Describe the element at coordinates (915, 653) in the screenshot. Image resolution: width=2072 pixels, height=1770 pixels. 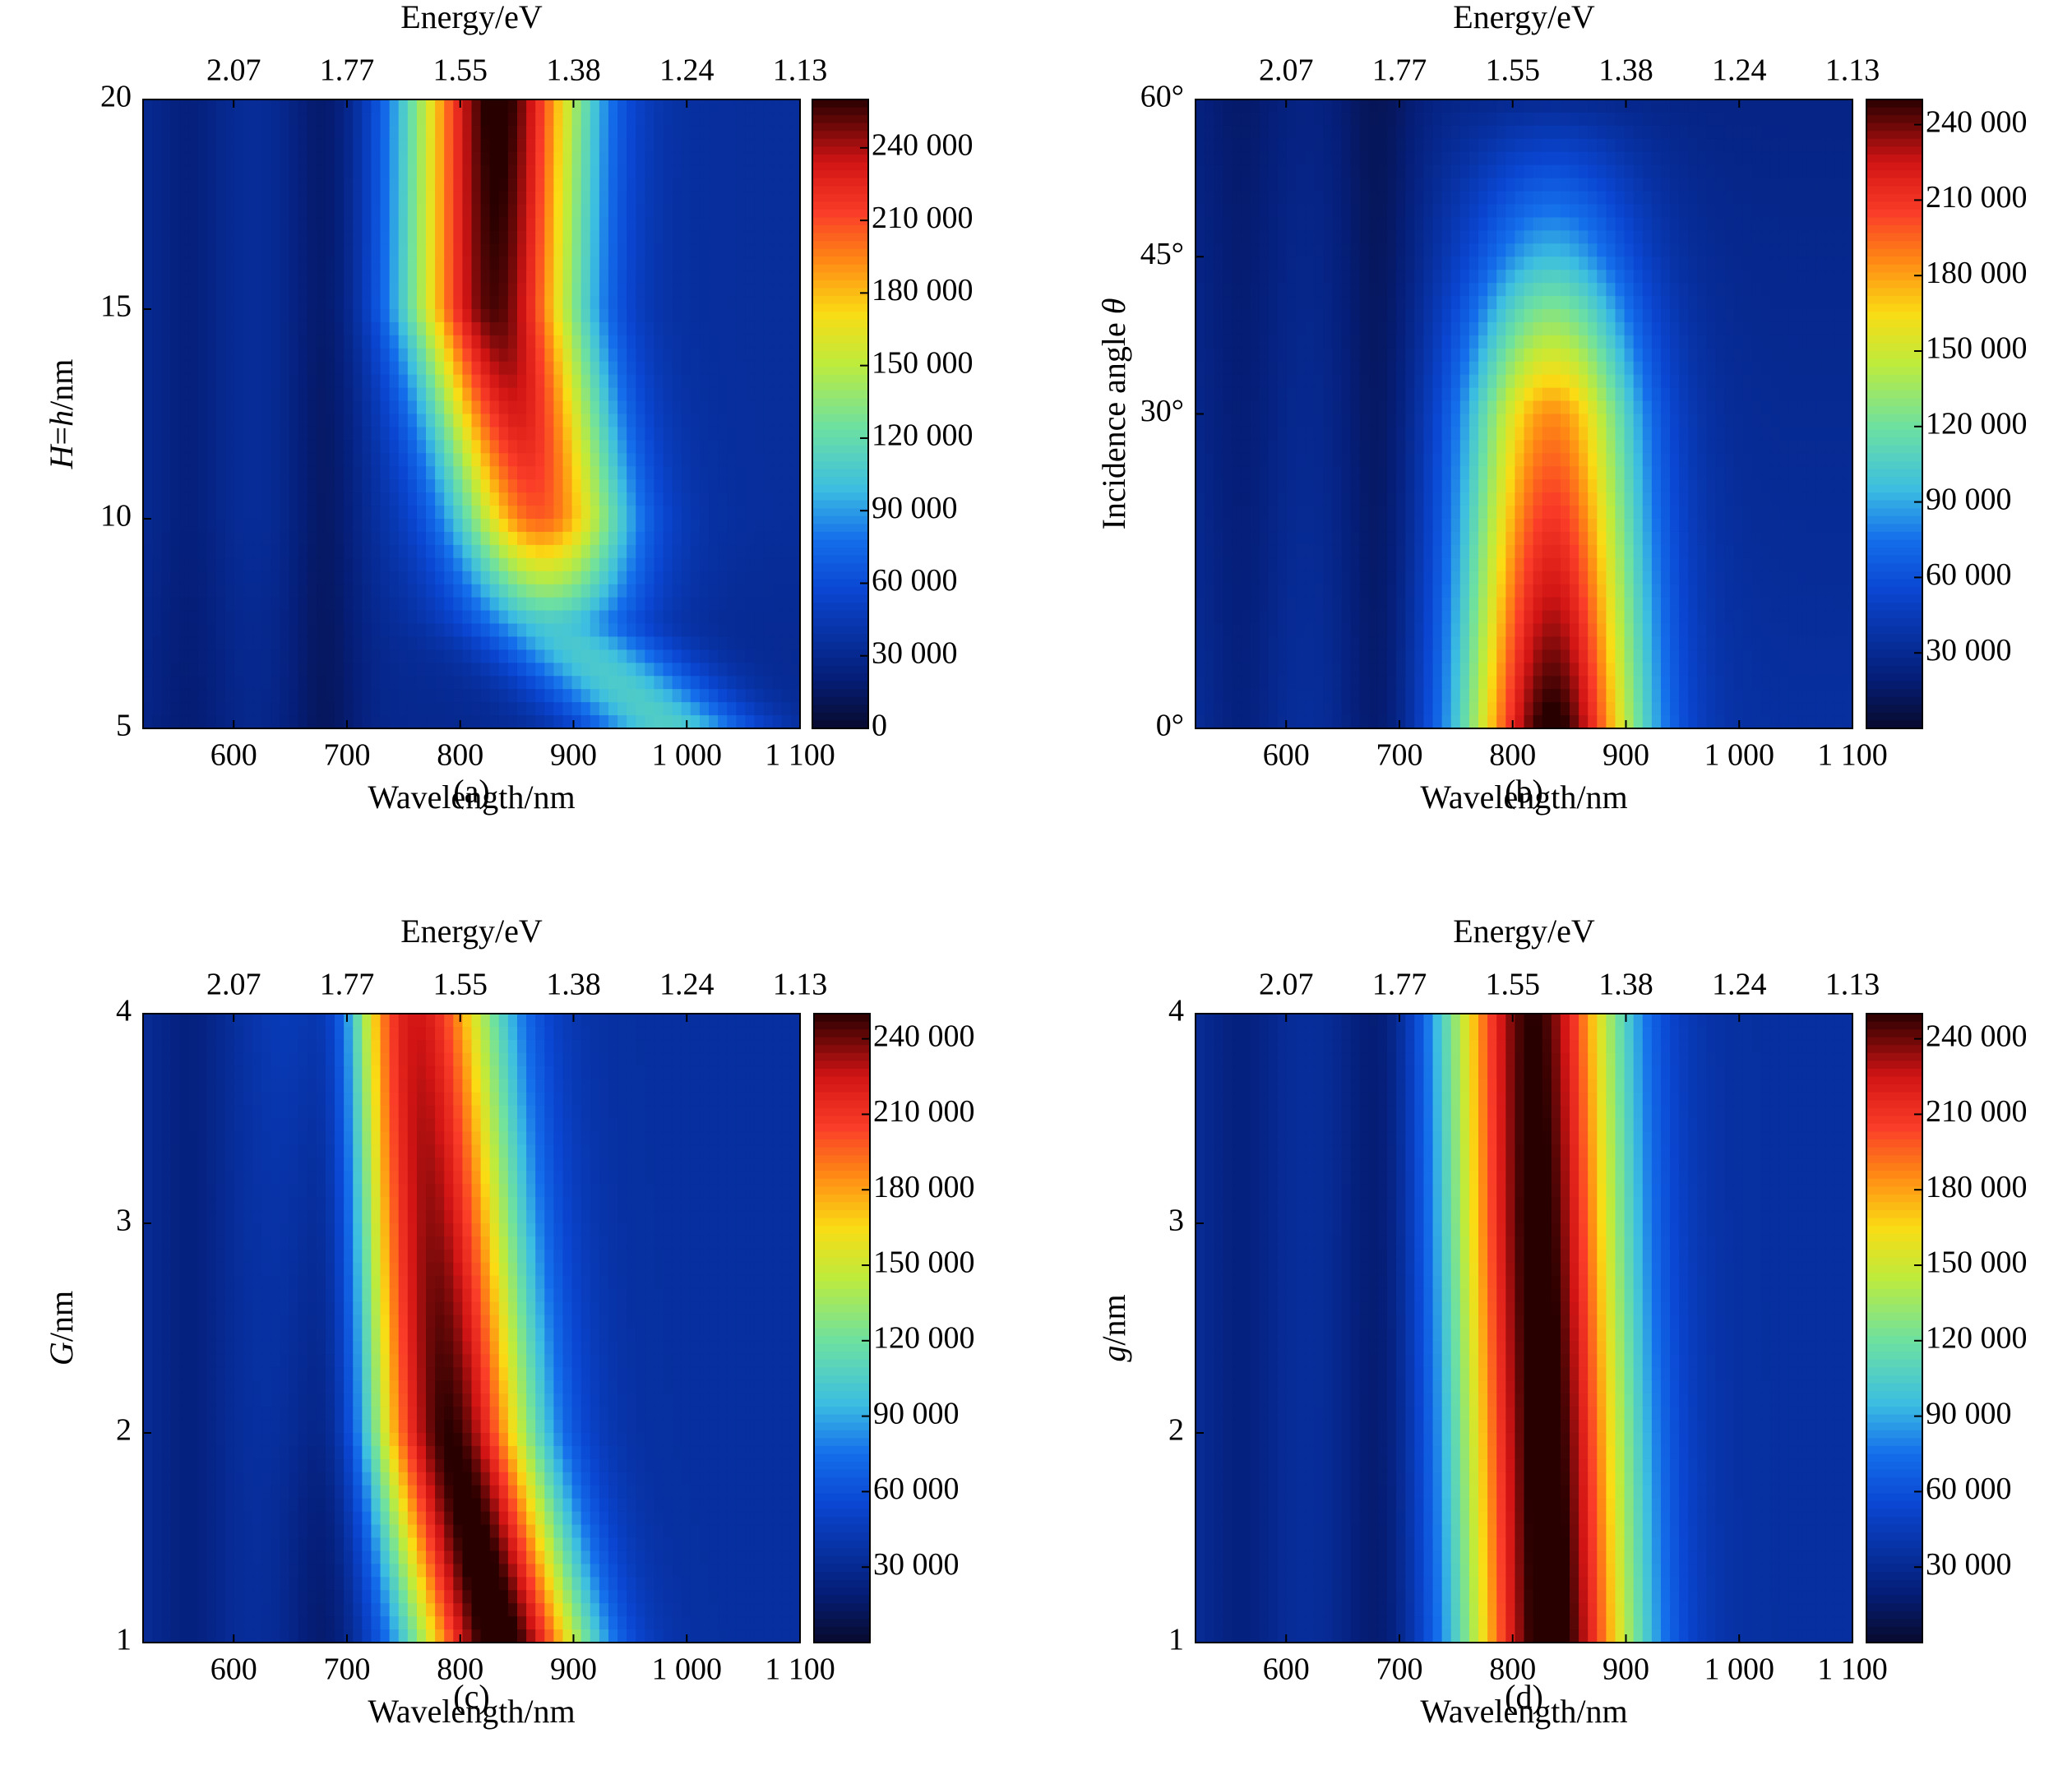
I see `colorbar-tick-label: 30 000` at that location.